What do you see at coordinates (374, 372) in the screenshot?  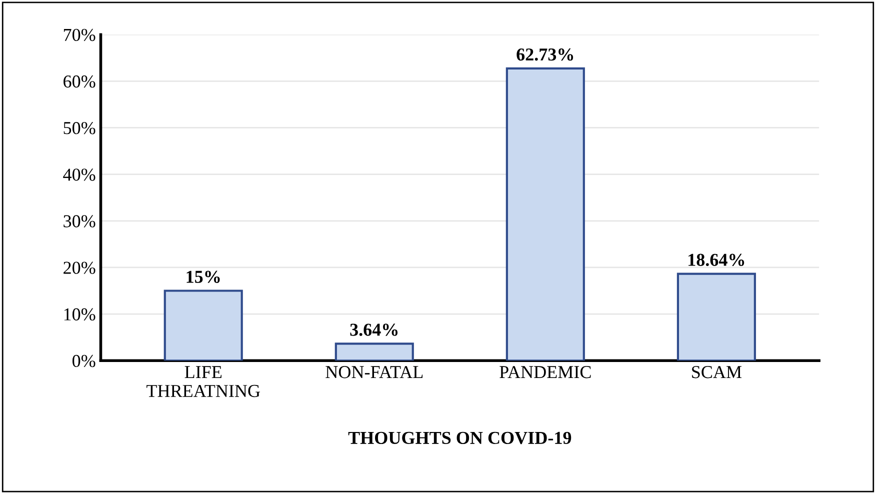 I see `x-tick-label: NON-FATAL` at bounding box center [374, 372].